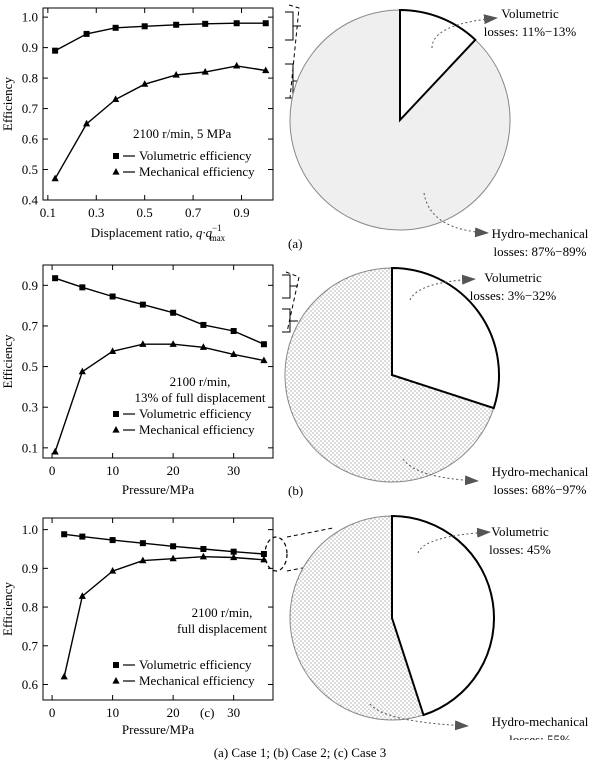 The width and height of the screenshot is (600, 768). Describe the element at coordinates (389, 375) in the screenshot. I see `pie-slice-hydro-mechanical` at that location.